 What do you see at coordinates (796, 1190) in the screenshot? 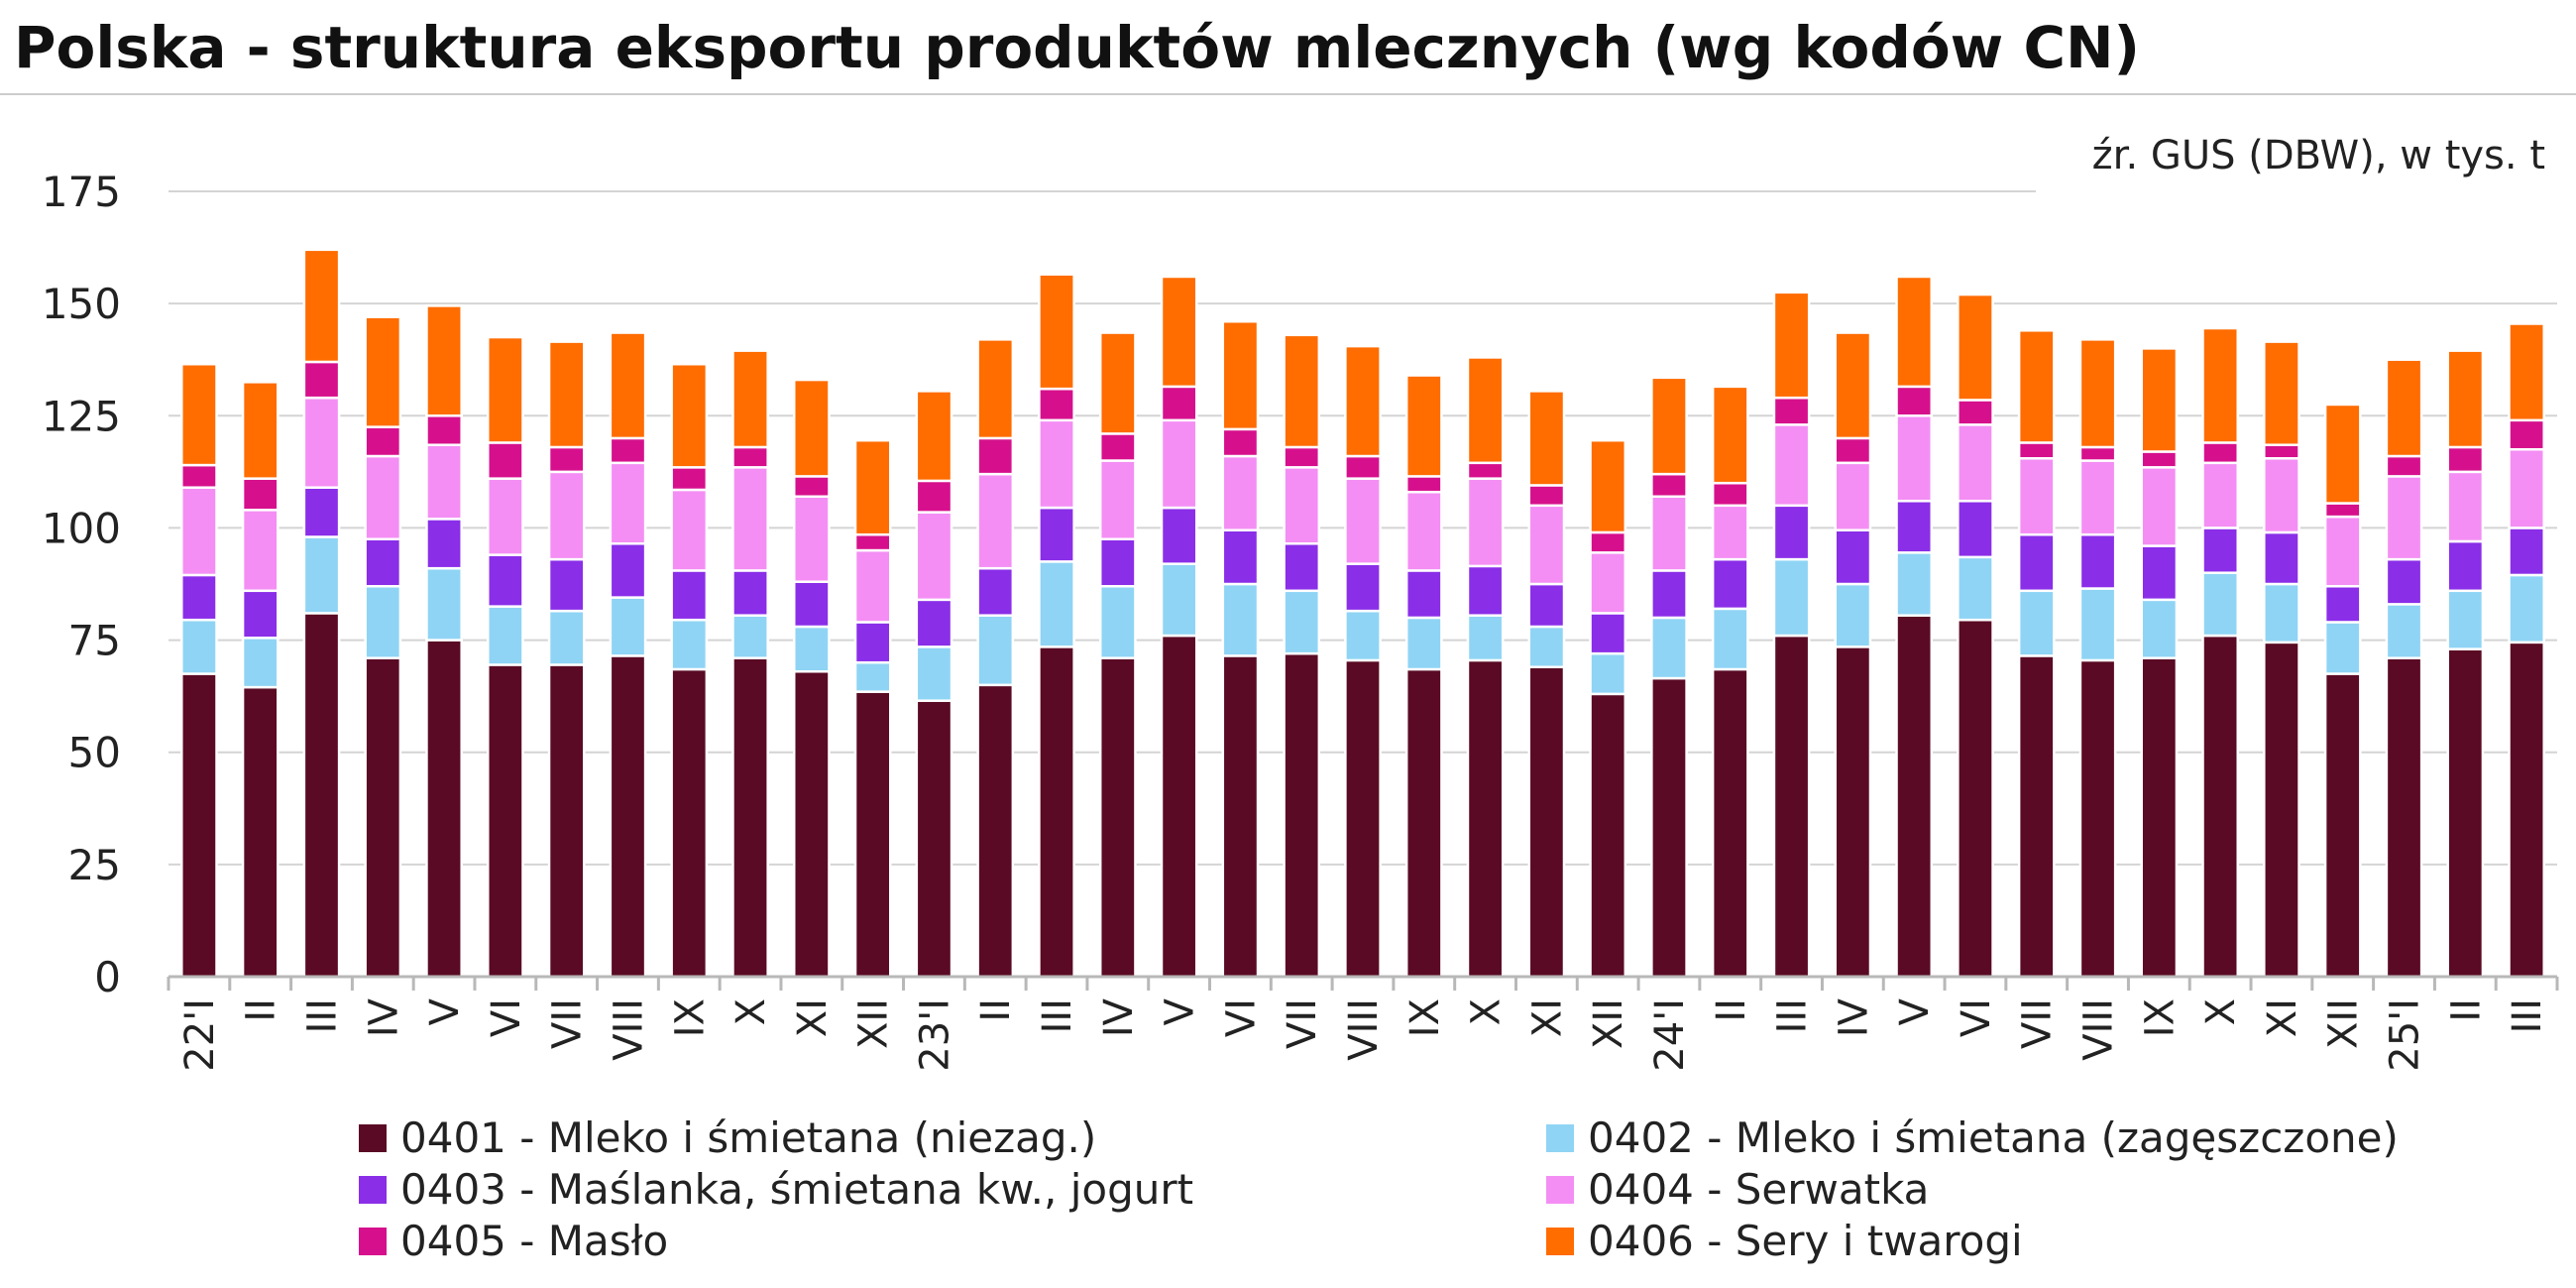
I see `legend-label: 0403 - Maślanka, śmietana kw., jogurt` at bounding box center [796, 1190].